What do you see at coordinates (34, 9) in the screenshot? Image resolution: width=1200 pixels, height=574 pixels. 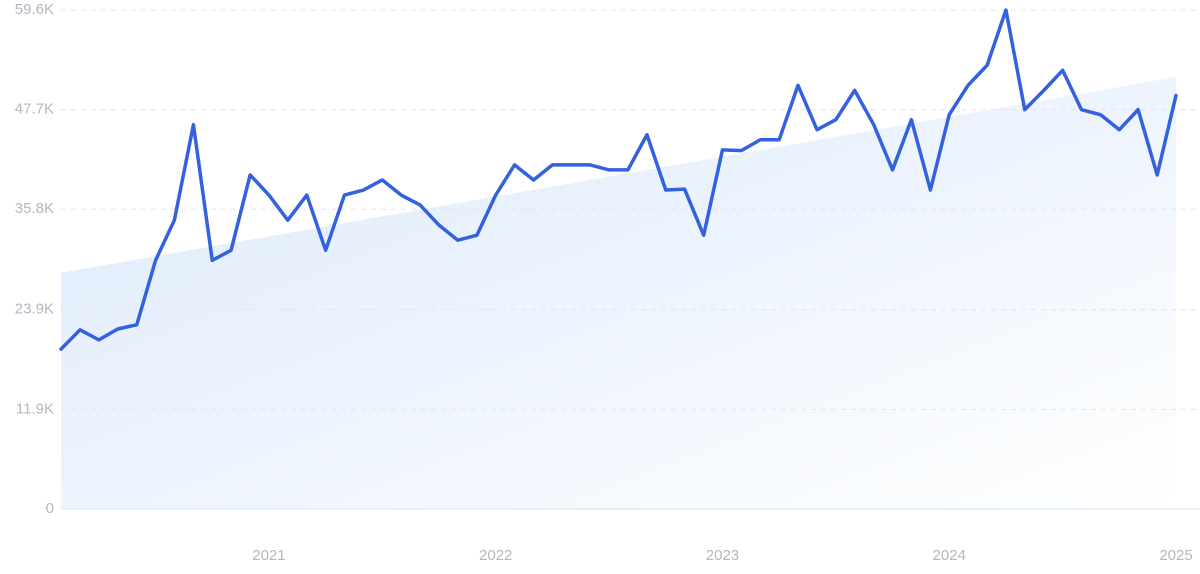 I see `y-tick-label: 59.6K` at bounding box center [34, 9].